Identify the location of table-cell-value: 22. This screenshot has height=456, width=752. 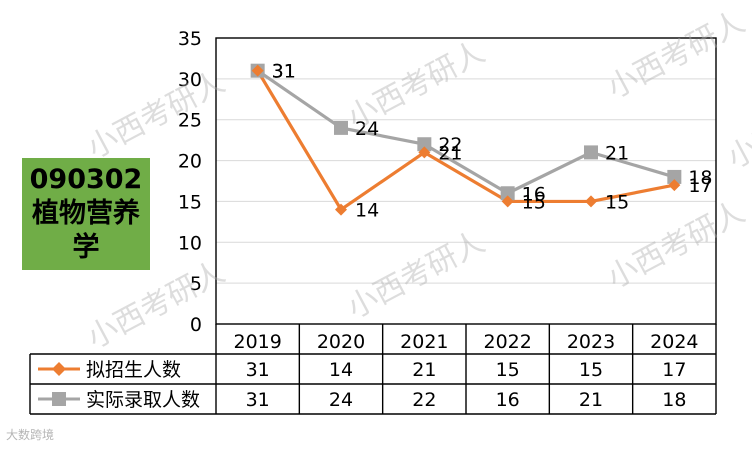
(424, 400).